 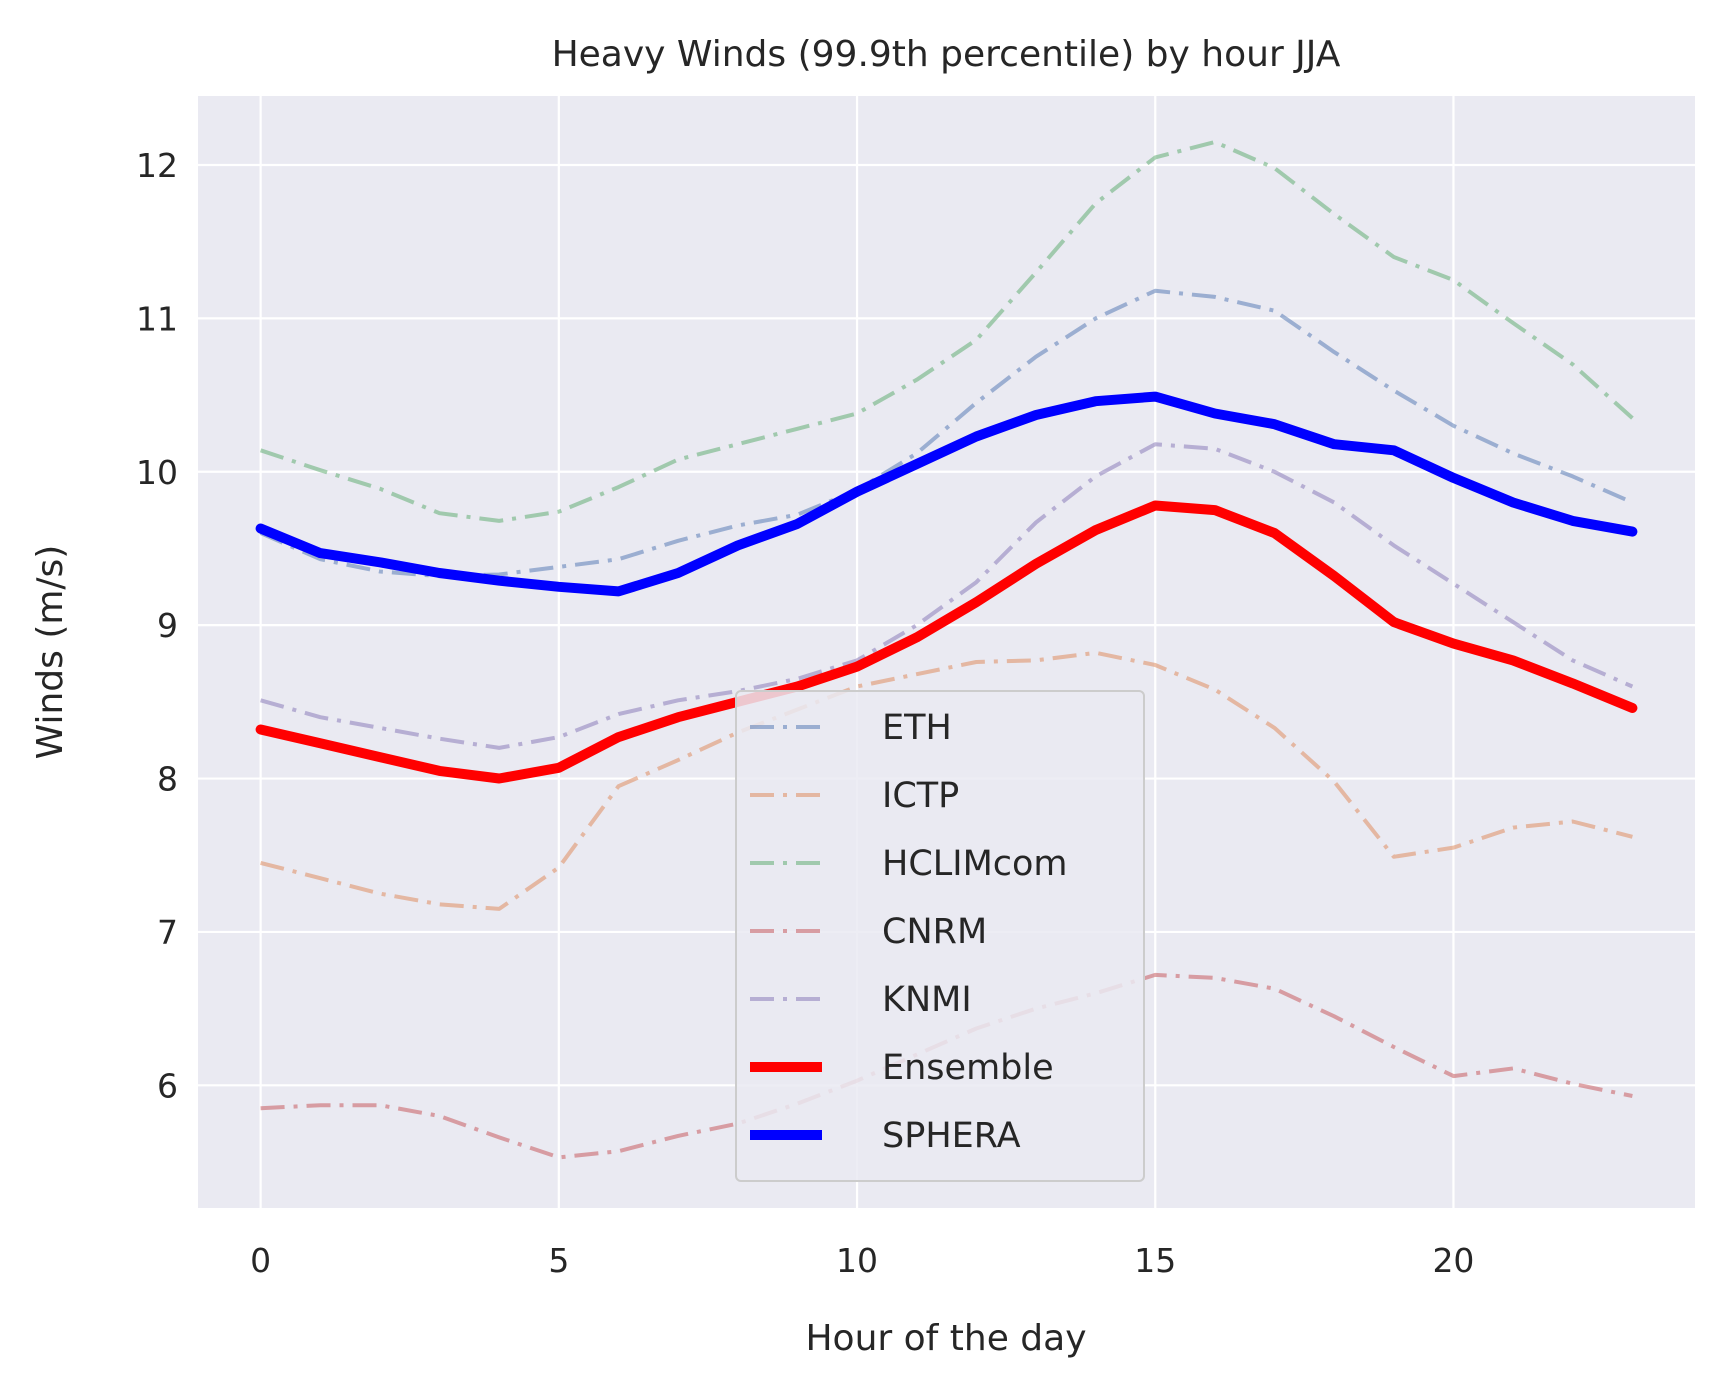 I want to click on x-tick-label: 10, so click(x=857, y=1260).